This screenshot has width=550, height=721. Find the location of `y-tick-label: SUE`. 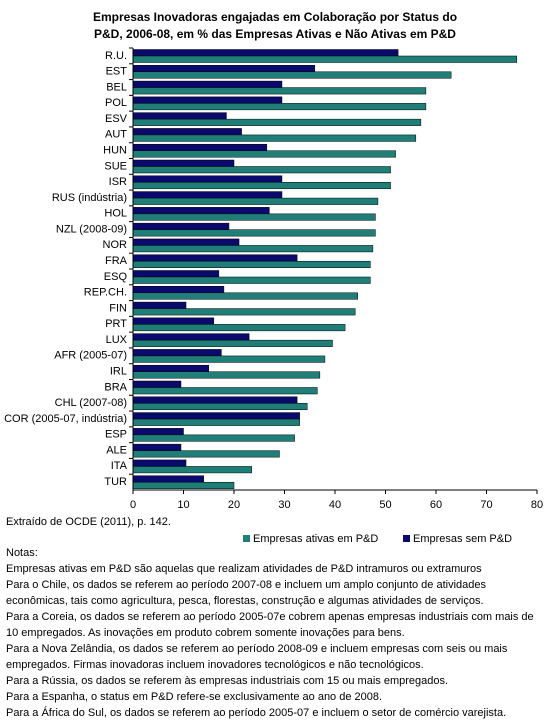

y-tick-label: SUE is located at coordinates (115, 166).